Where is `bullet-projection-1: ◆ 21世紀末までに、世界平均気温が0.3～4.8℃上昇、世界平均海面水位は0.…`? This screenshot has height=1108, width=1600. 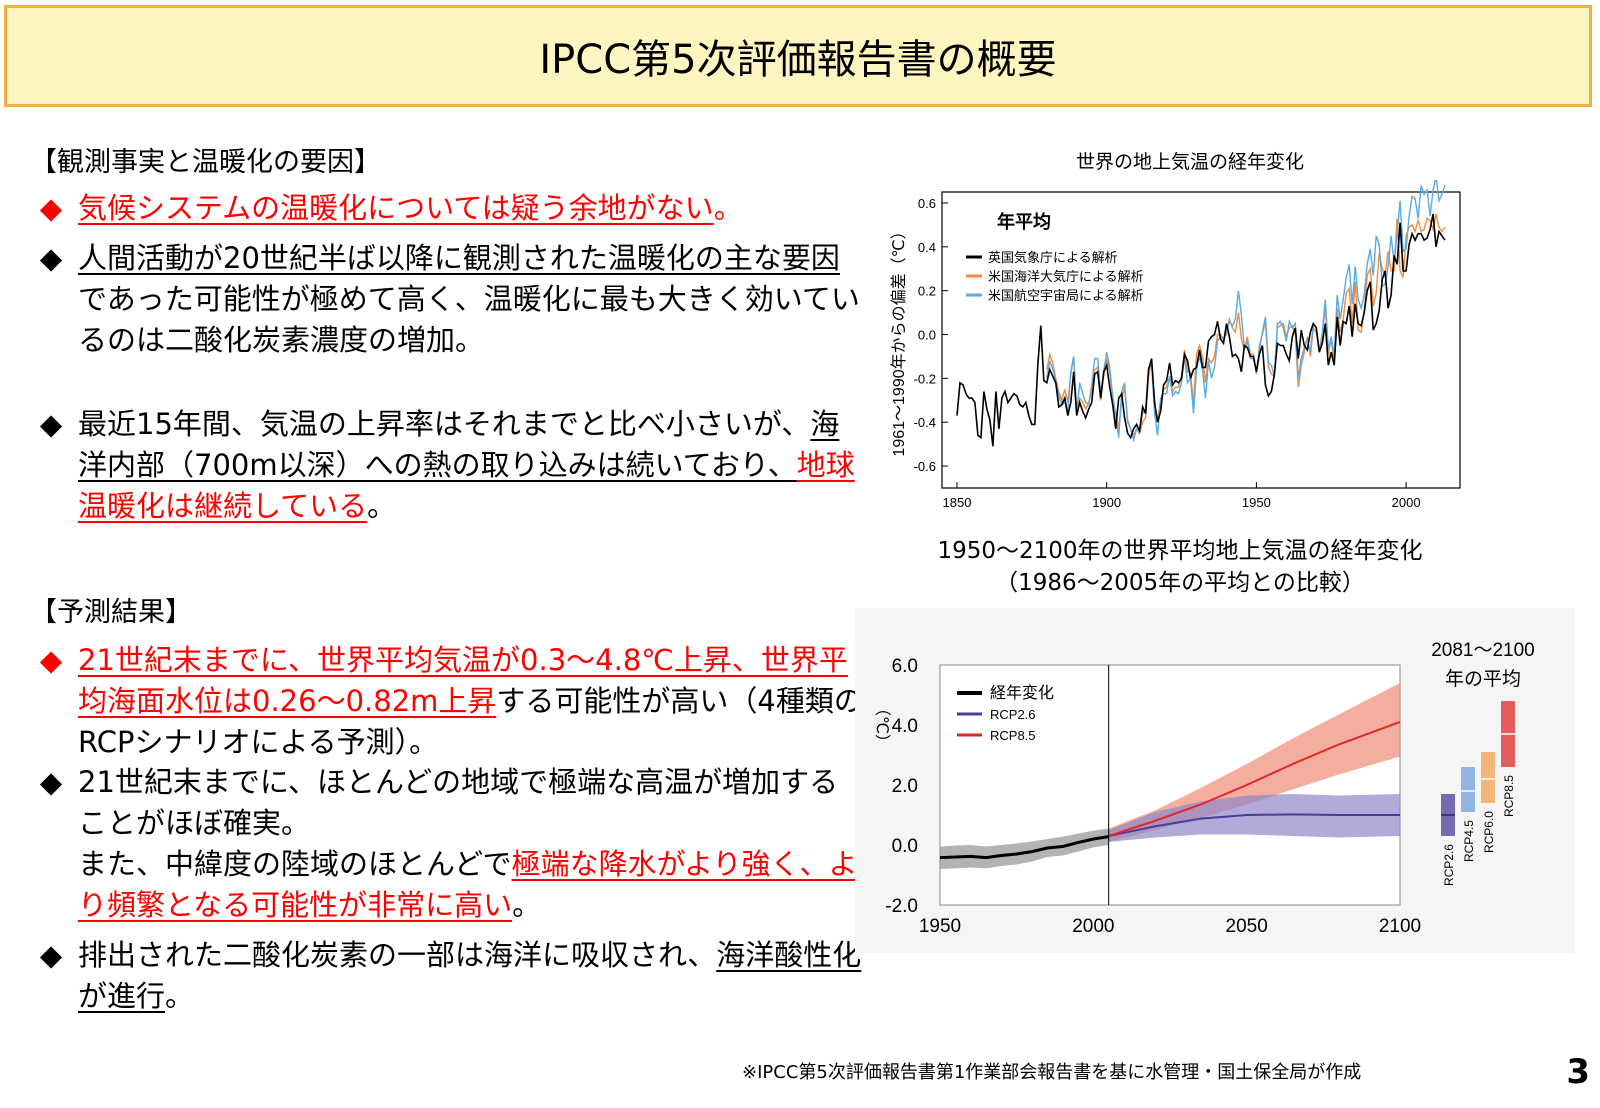 bullet-projection-1: ◆ 21世紀末までに、世界平均気温が0.3～4.8℃上昇、世界平均海面水位は0.… is located at coordinates (451, 701).